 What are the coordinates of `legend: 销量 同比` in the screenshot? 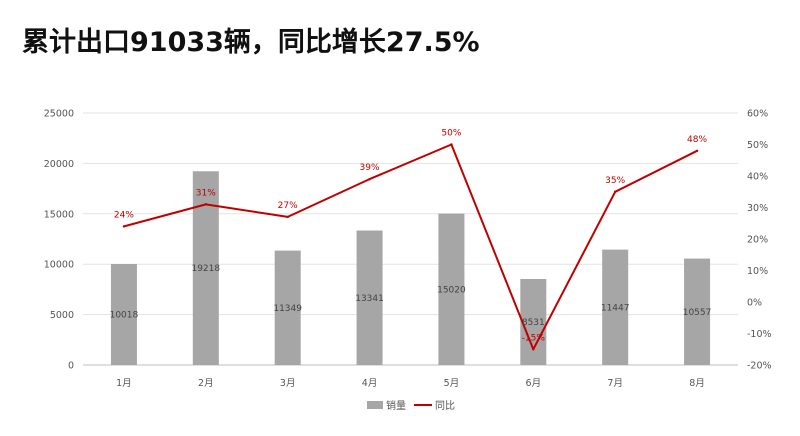 It's located at (411, 405).